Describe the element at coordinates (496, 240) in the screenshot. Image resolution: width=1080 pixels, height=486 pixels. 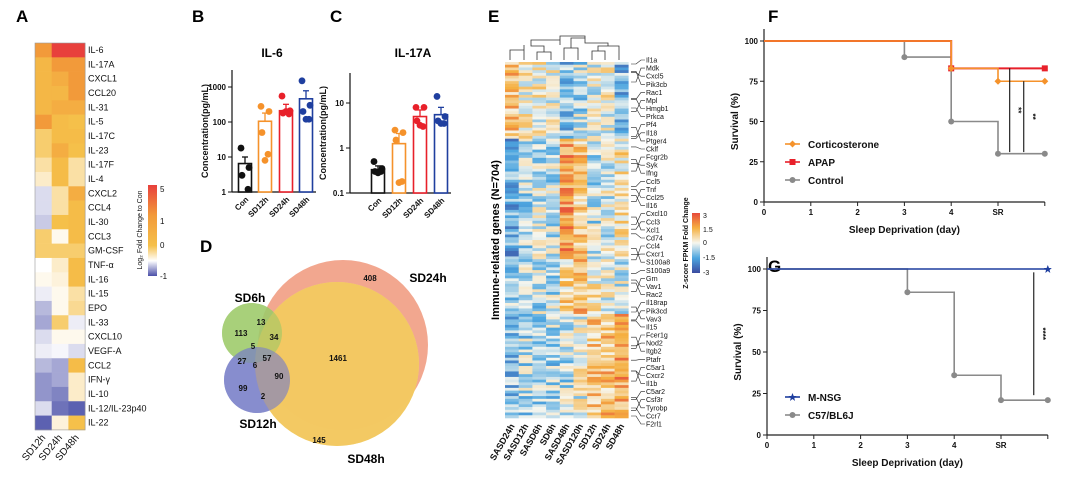
I see `y-axis-label: Immune-related genes (N=704)` at that location.